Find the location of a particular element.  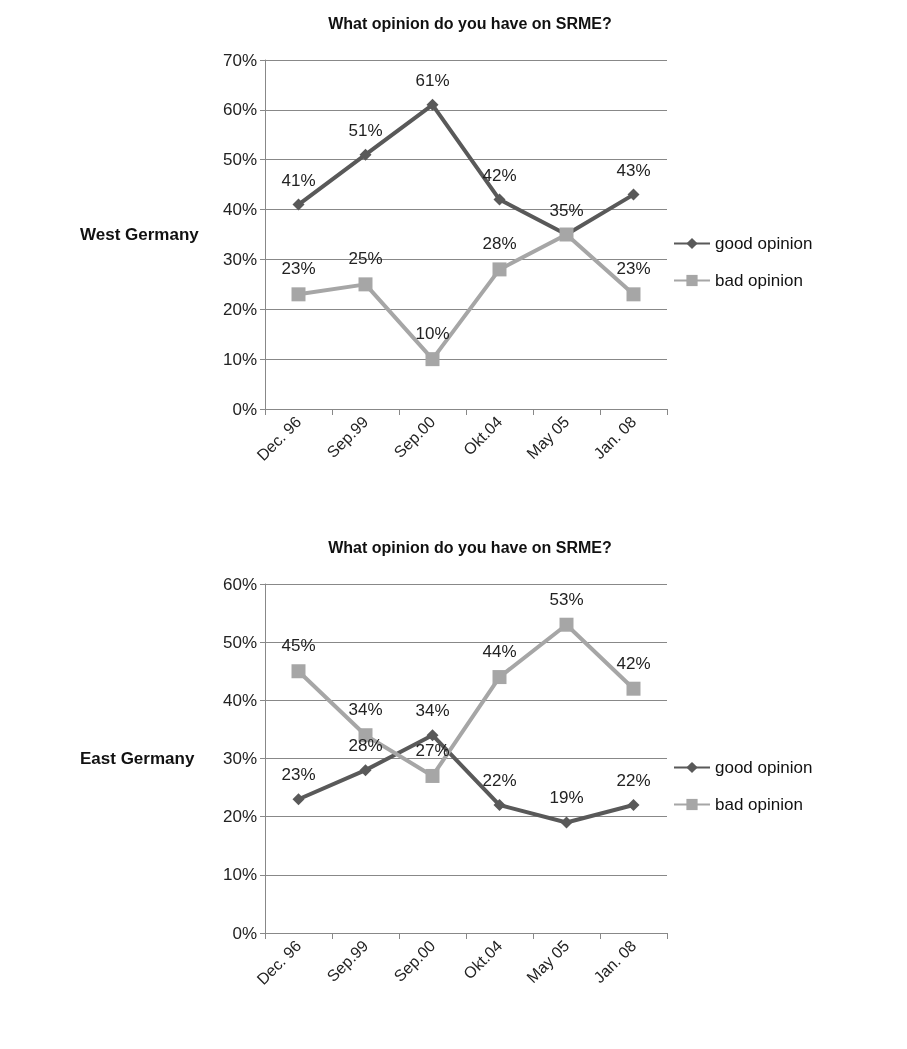

data-label: 44% is located at coordinates (499, 652).